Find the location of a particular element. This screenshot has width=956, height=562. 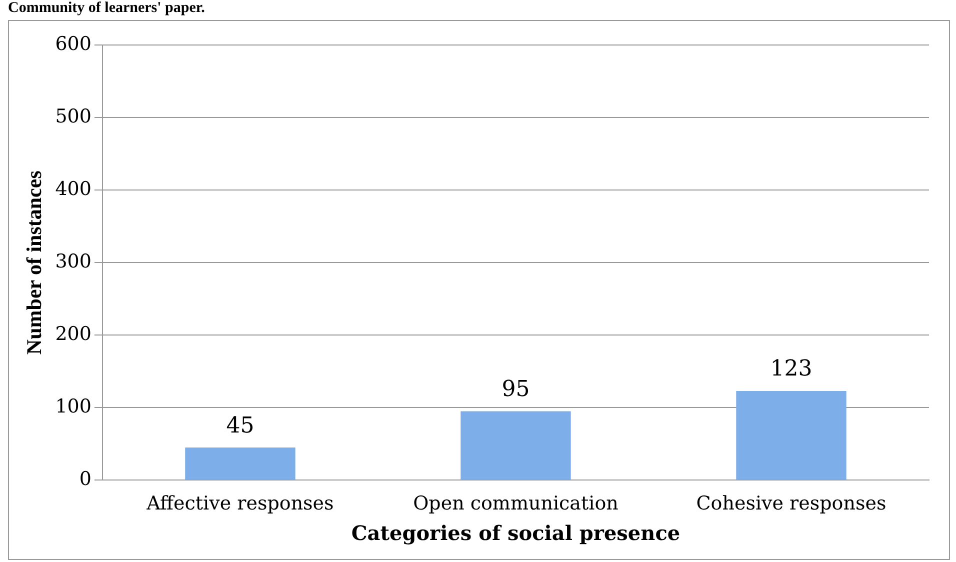

x-tick-label: Open communication is located at coordinates (515, 503).